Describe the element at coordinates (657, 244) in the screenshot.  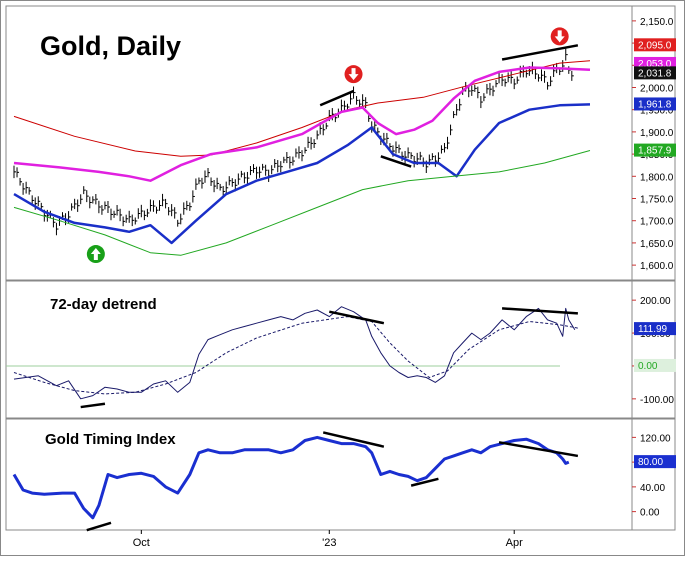
I see `price-ytick-label: 1,650.0` at that location.